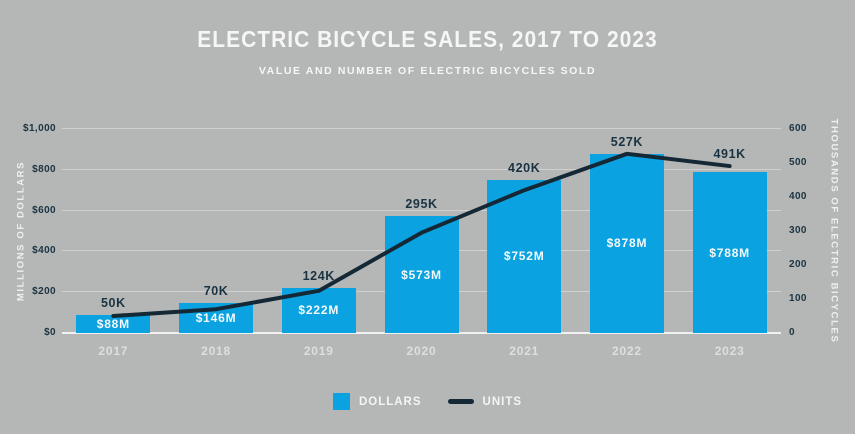 The height and width of the screenshot is (434, 855). Describe the element at coordinates (341, 401) in the screenshot. I see `dollars-swatch-icon` at that location.